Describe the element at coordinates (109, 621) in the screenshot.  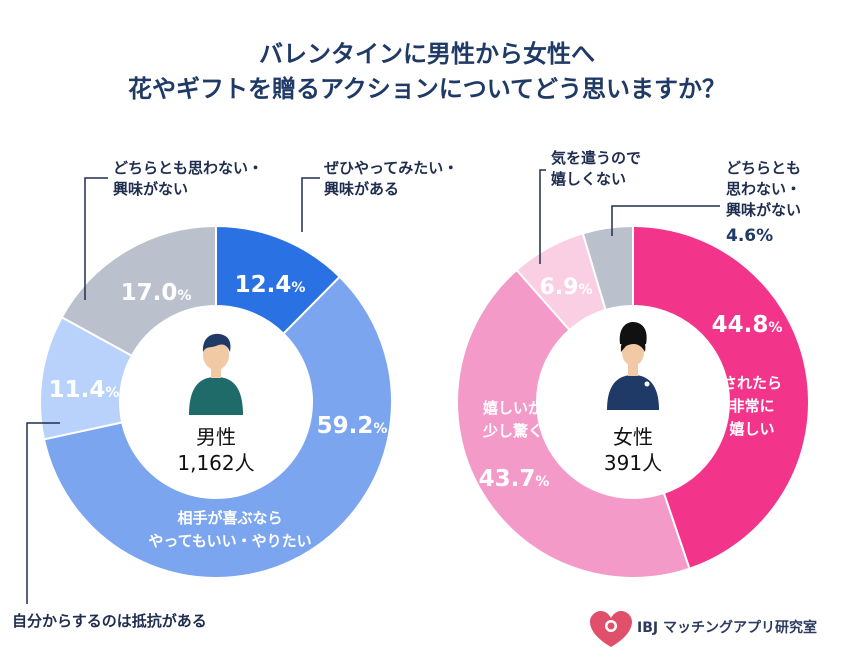
I see `men-category-2-label: 自分からするのは抵抗がある` at that location.